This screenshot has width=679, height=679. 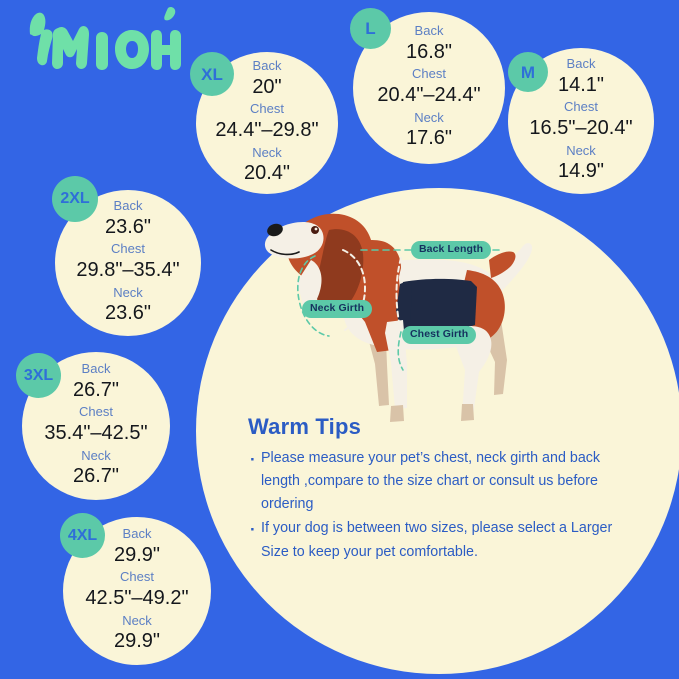 I want to click on brand-logo, so click(x=103, y=40).